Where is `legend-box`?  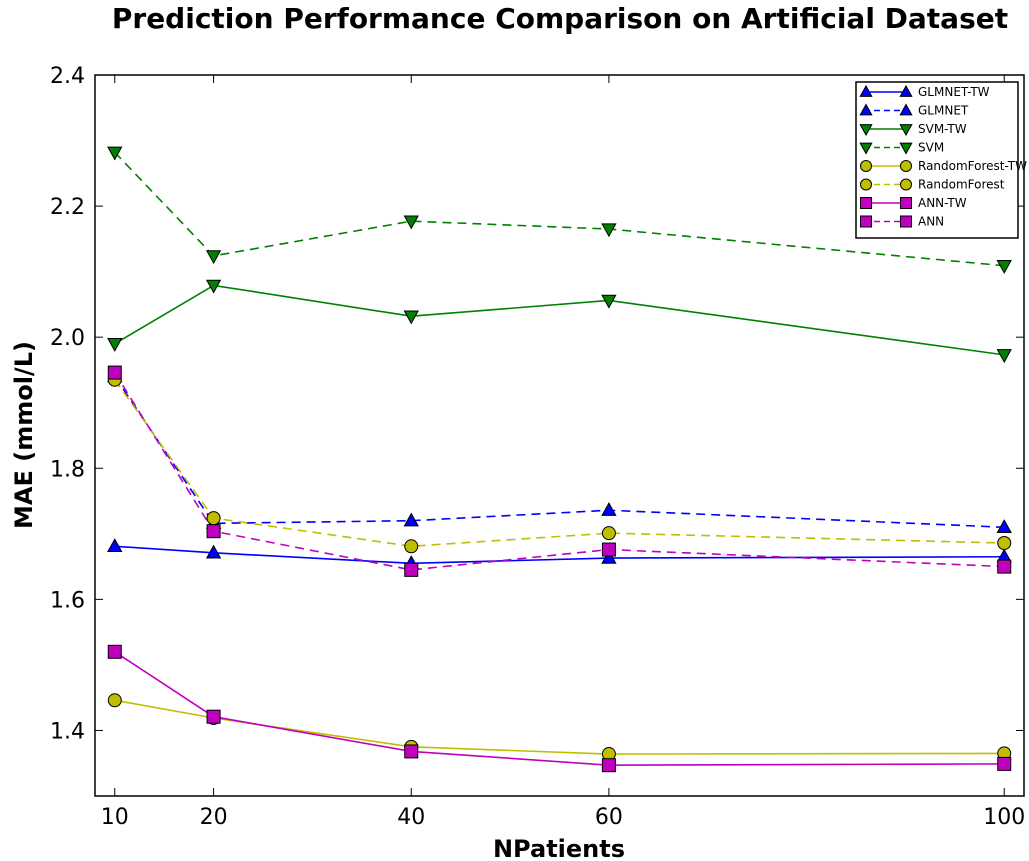
legend-box is located at coordinates (937, 160).